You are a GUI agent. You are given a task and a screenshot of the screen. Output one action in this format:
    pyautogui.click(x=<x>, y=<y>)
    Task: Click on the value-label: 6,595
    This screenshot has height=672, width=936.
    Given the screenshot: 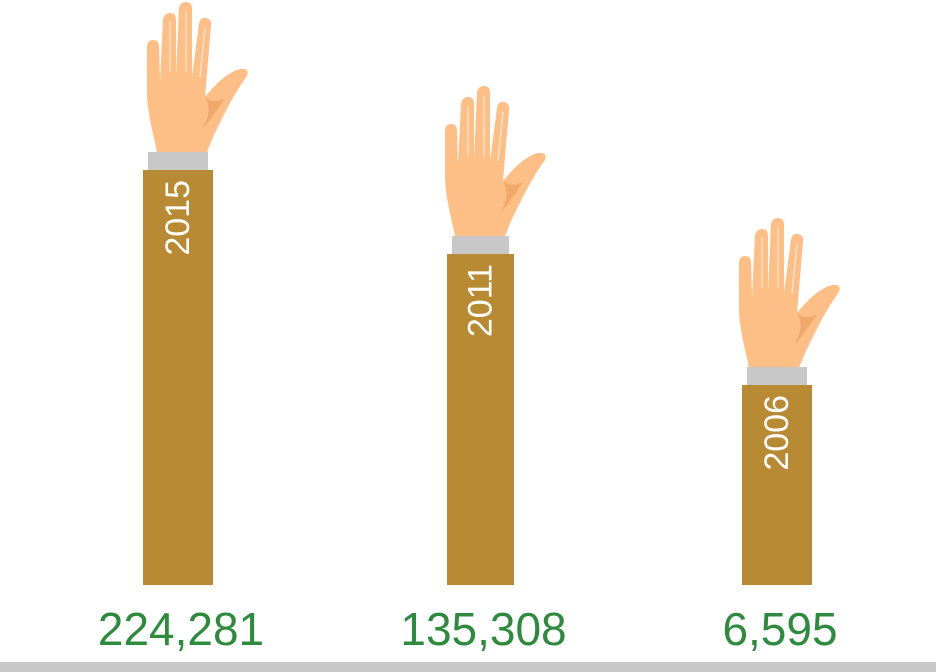 What is the action you would take?
    pyautogui.click(x=779, y=629)
    